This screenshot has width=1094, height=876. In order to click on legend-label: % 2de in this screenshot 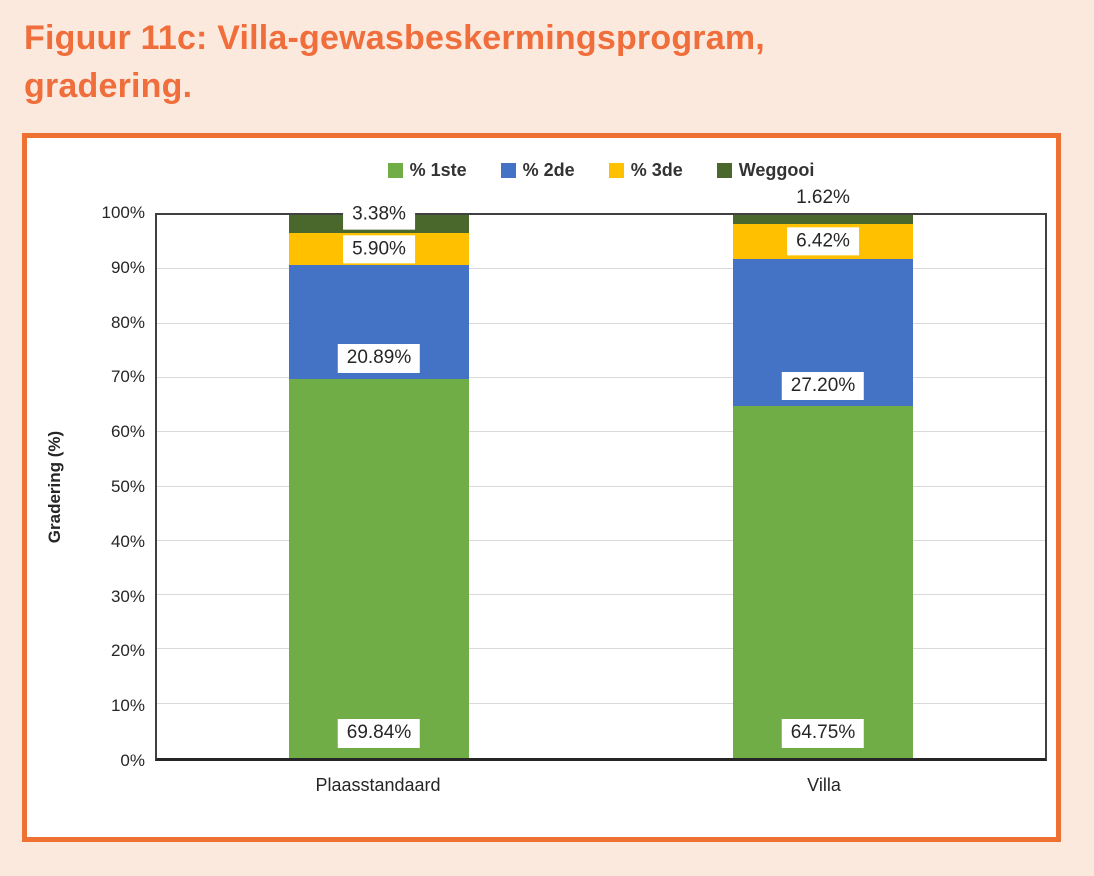, I will do `click(548, 170)`.